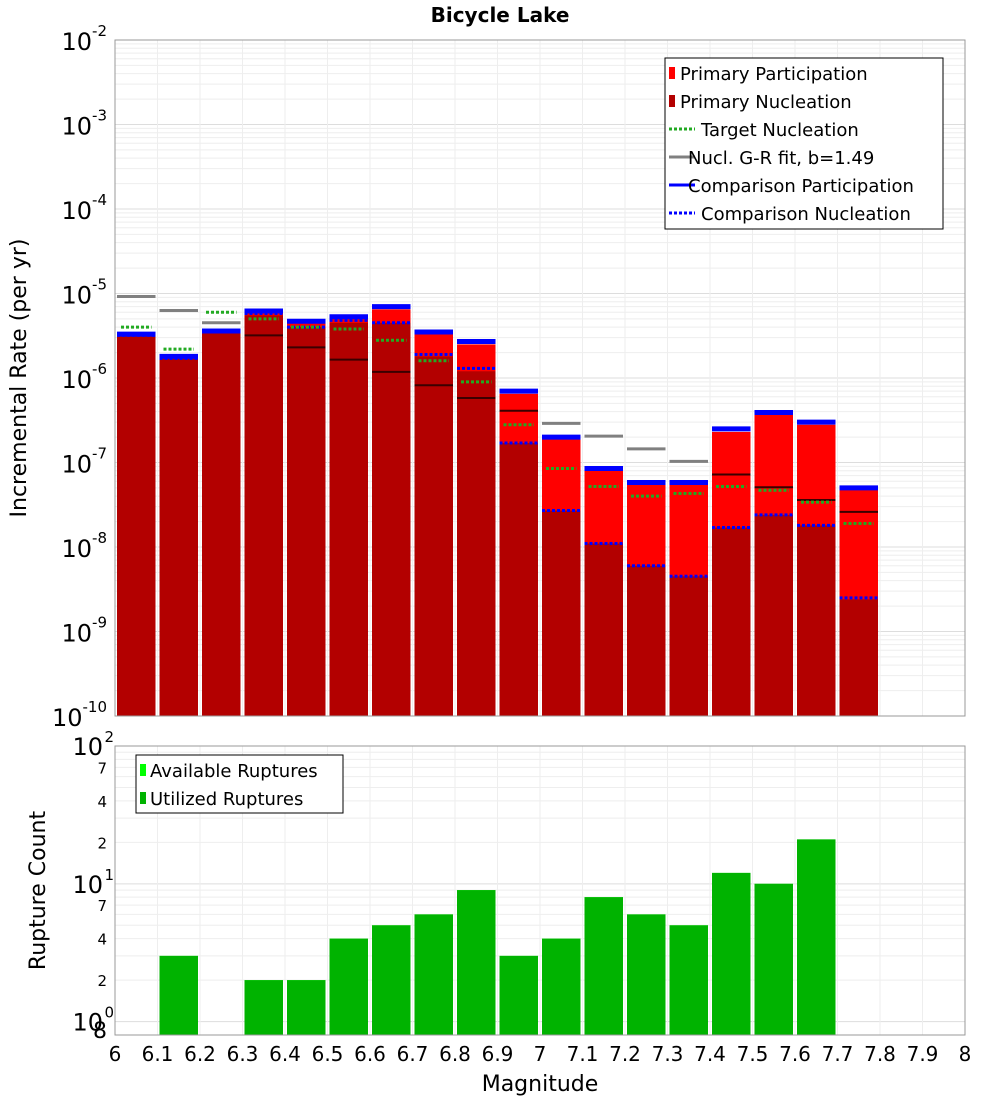 The image size is (1000, 1105). Describe the element at coordinates (109, 737) in the screenshot. I see `count-y-decade-exponent: 2` at that location.